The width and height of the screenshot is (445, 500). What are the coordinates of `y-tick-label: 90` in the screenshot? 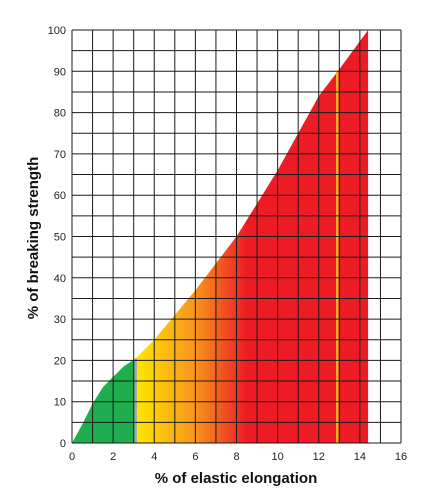 It's located at (60, 72).